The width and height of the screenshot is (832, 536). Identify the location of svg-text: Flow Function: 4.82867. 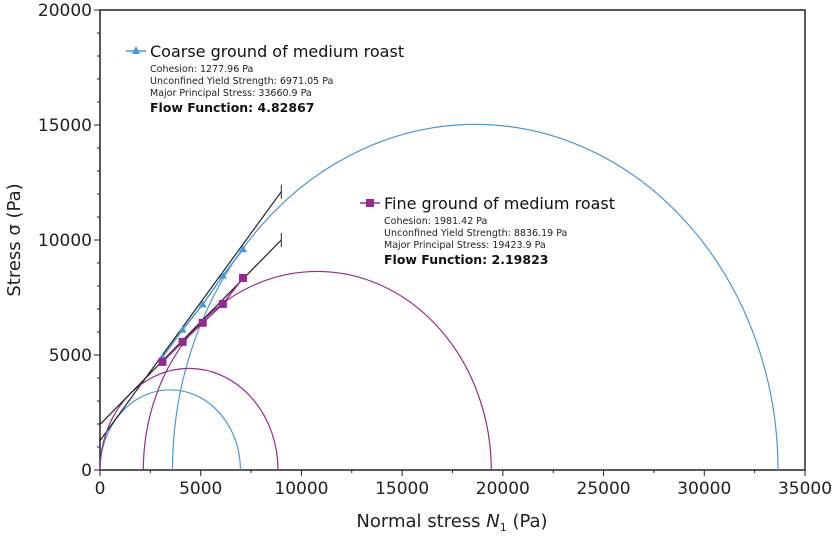
(232, 107).